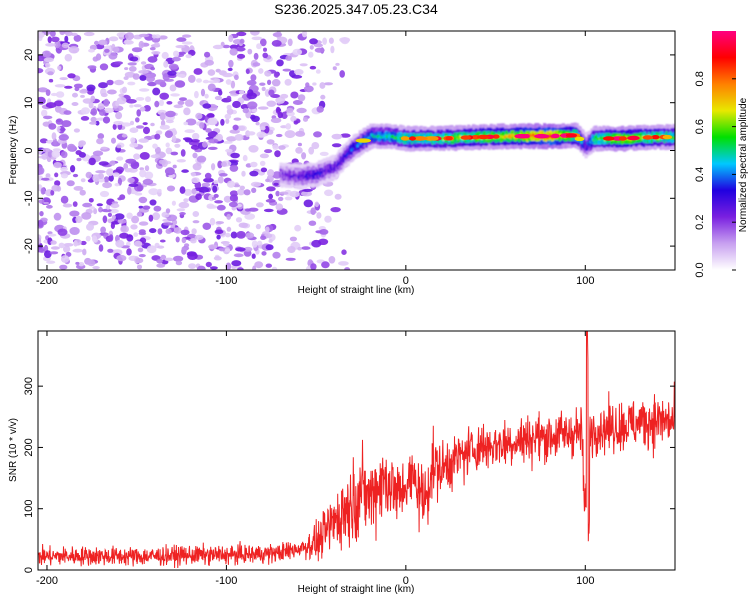 The image size is (750, 605). What do you see at coordinates (724, 150) in the screenshot?
I see `colorbar-gradient` at bounding box center [724, 150].